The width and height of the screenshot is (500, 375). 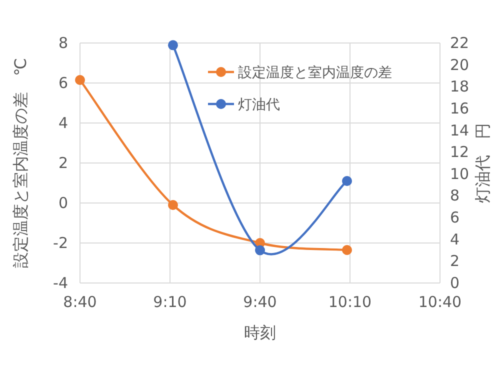 What do you see at coordinates (259, 105) in the screenshot?
I see `legend-label: 灯油代` at bounding box center [259, 105].